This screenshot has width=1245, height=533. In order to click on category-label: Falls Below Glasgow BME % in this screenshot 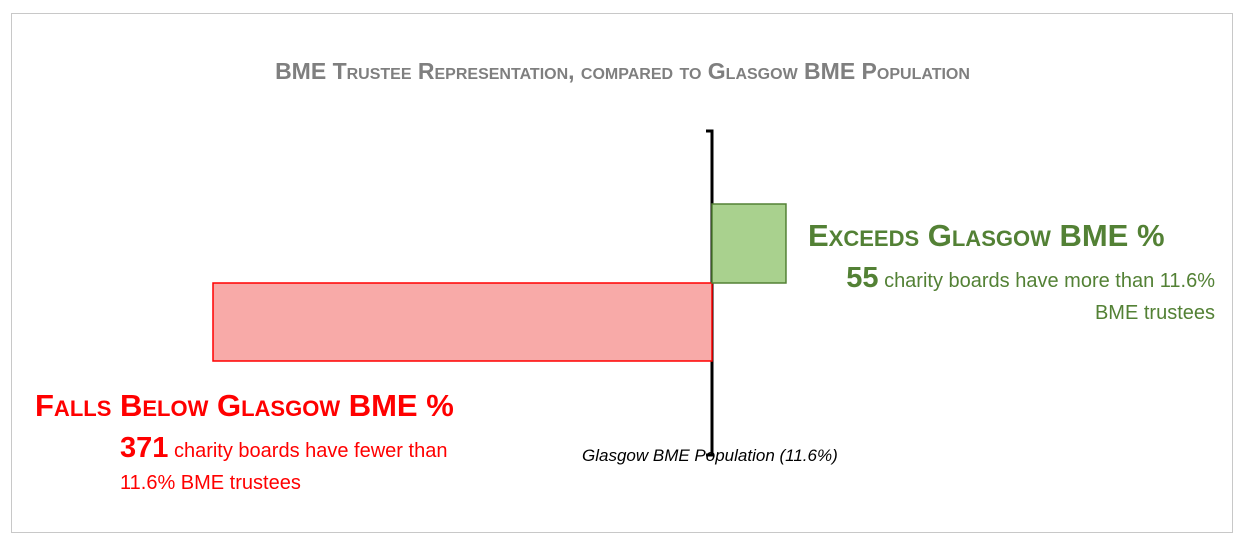, I will do `click(244, 405)`.